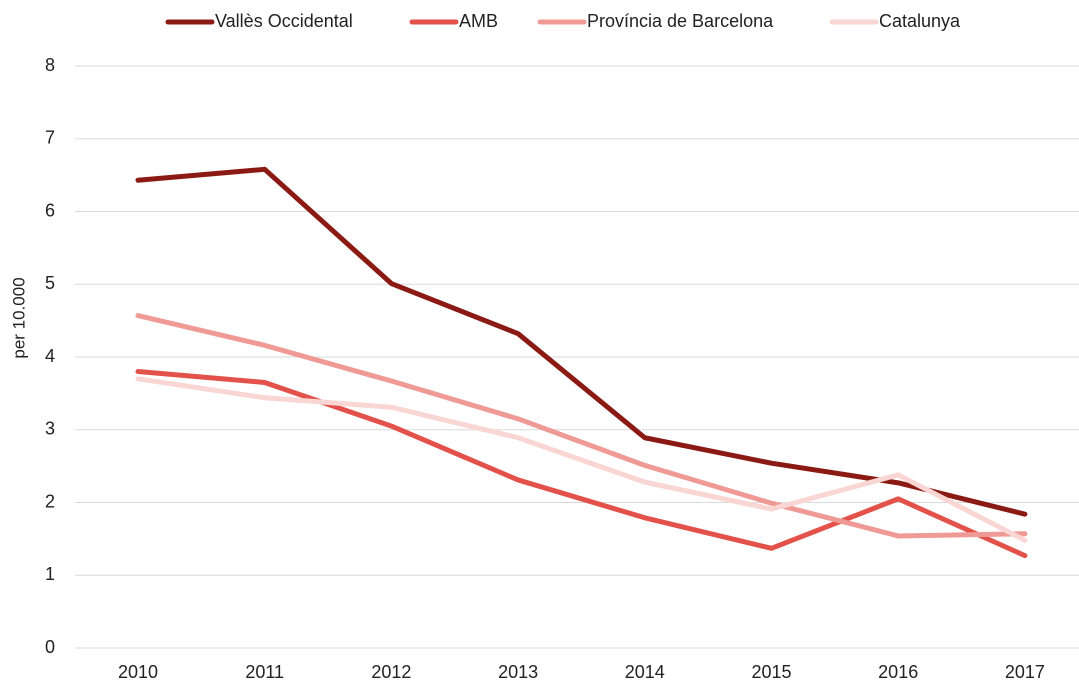 The image size is (1079, 684). Describe the element at coordinates (478, 21) in the screenshot. I see `legend-label: AMB` at that location.